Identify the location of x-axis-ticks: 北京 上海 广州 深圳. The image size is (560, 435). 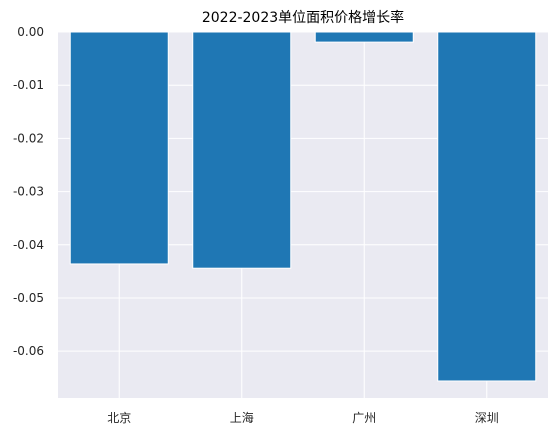
(303, 417).